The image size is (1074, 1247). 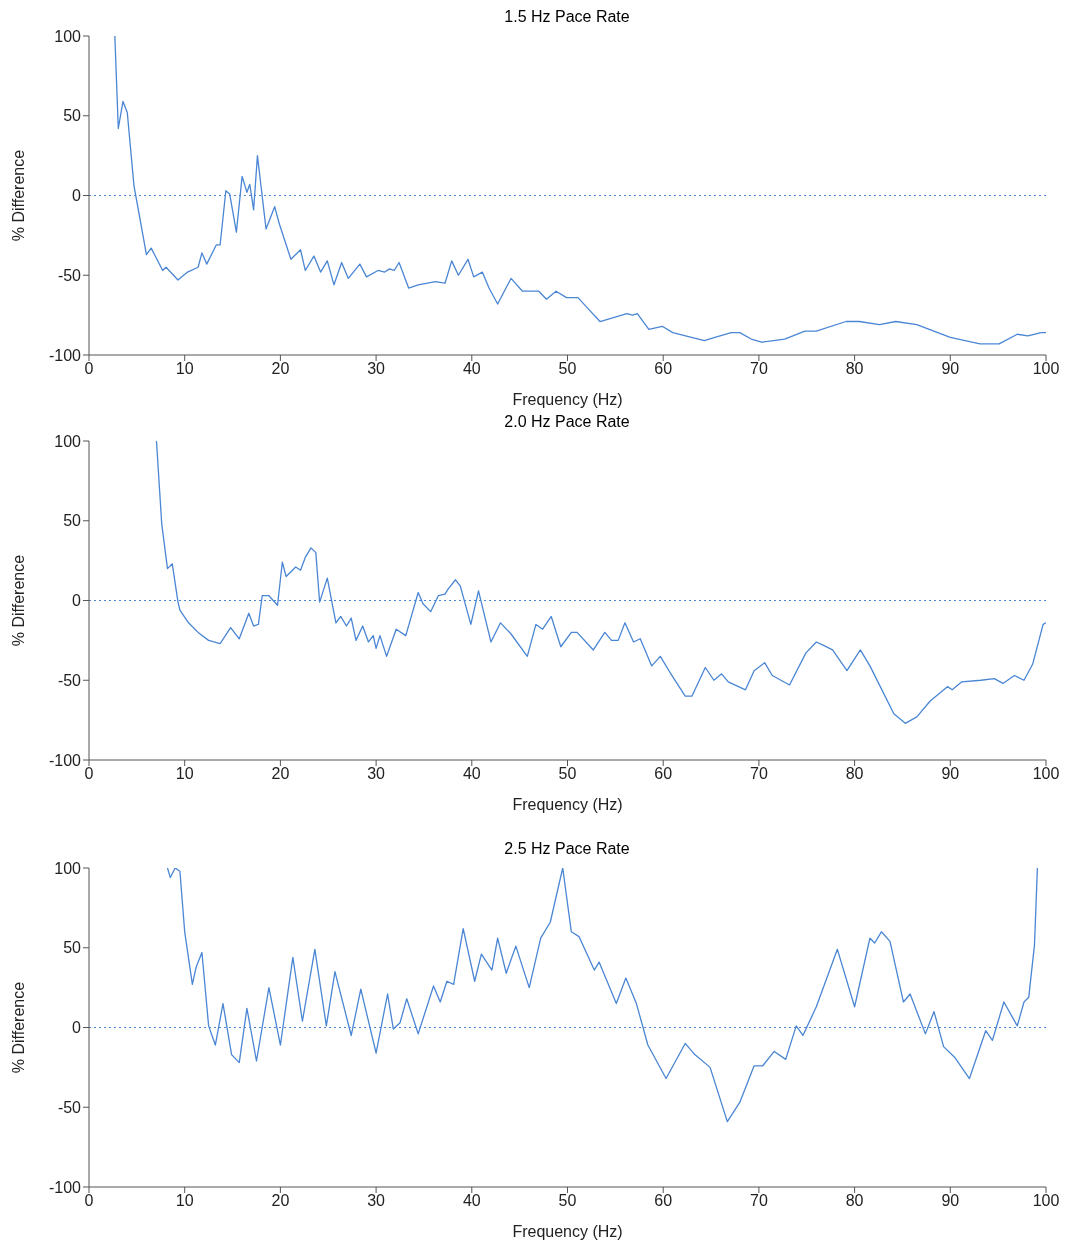 What do you see at coordinates (567, 17) in the screenshot?
I see `chart-title: 1.5 Hz Pace Rate` at bounding box center [567, 17].